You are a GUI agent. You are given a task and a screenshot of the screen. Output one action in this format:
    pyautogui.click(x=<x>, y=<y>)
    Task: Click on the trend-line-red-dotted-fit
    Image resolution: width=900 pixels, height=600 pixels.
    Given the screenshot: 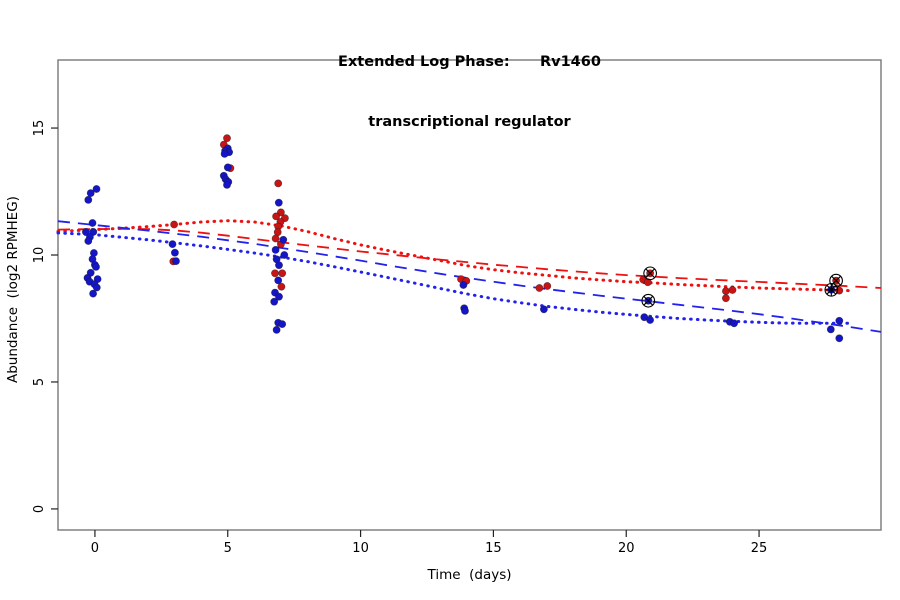 What is the action you would take?
    pyautogui.click(x=453, y=256)
    